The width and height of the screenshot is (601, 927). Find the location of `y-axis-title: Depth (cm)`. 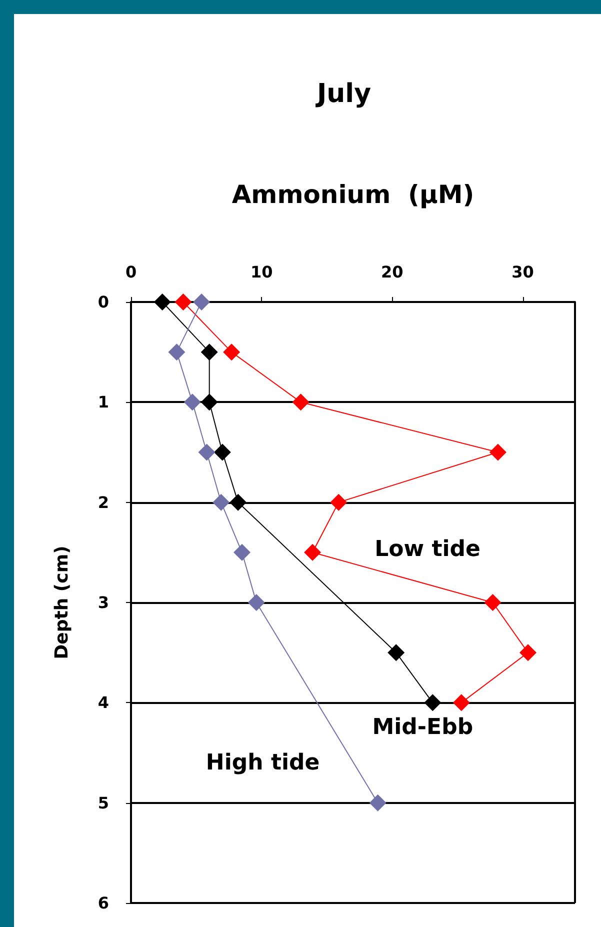

y-axis-title: Depth (cm) is located at coordinates (62, 603).